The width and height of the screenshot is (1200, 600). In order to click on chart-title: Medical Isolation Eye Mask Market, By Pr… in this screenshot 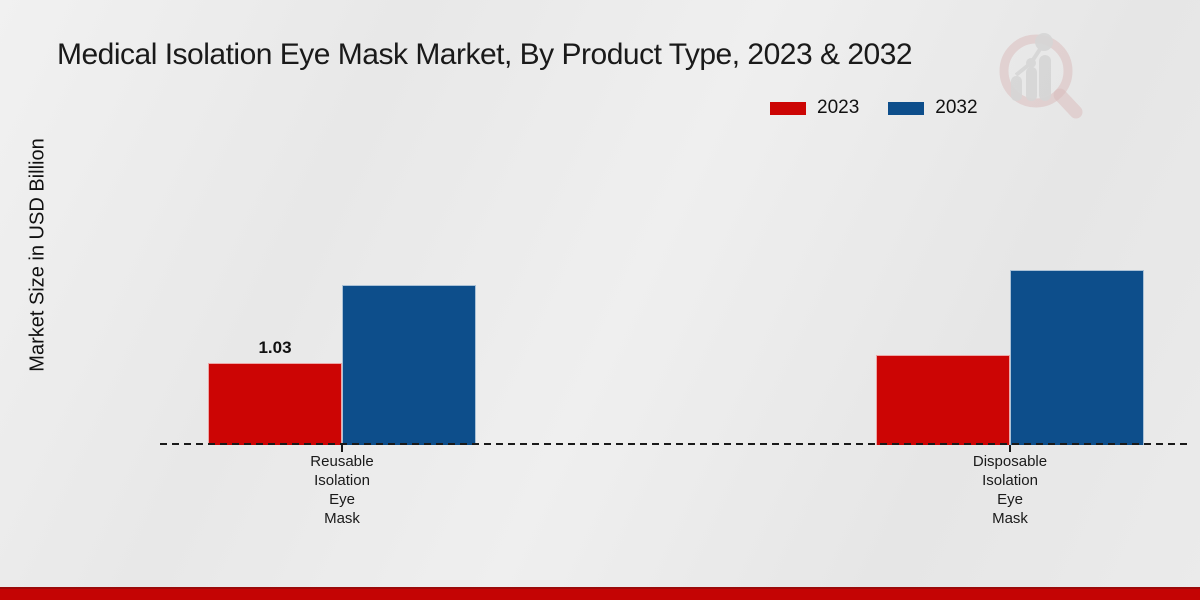, I will do `click(485, 54)`.